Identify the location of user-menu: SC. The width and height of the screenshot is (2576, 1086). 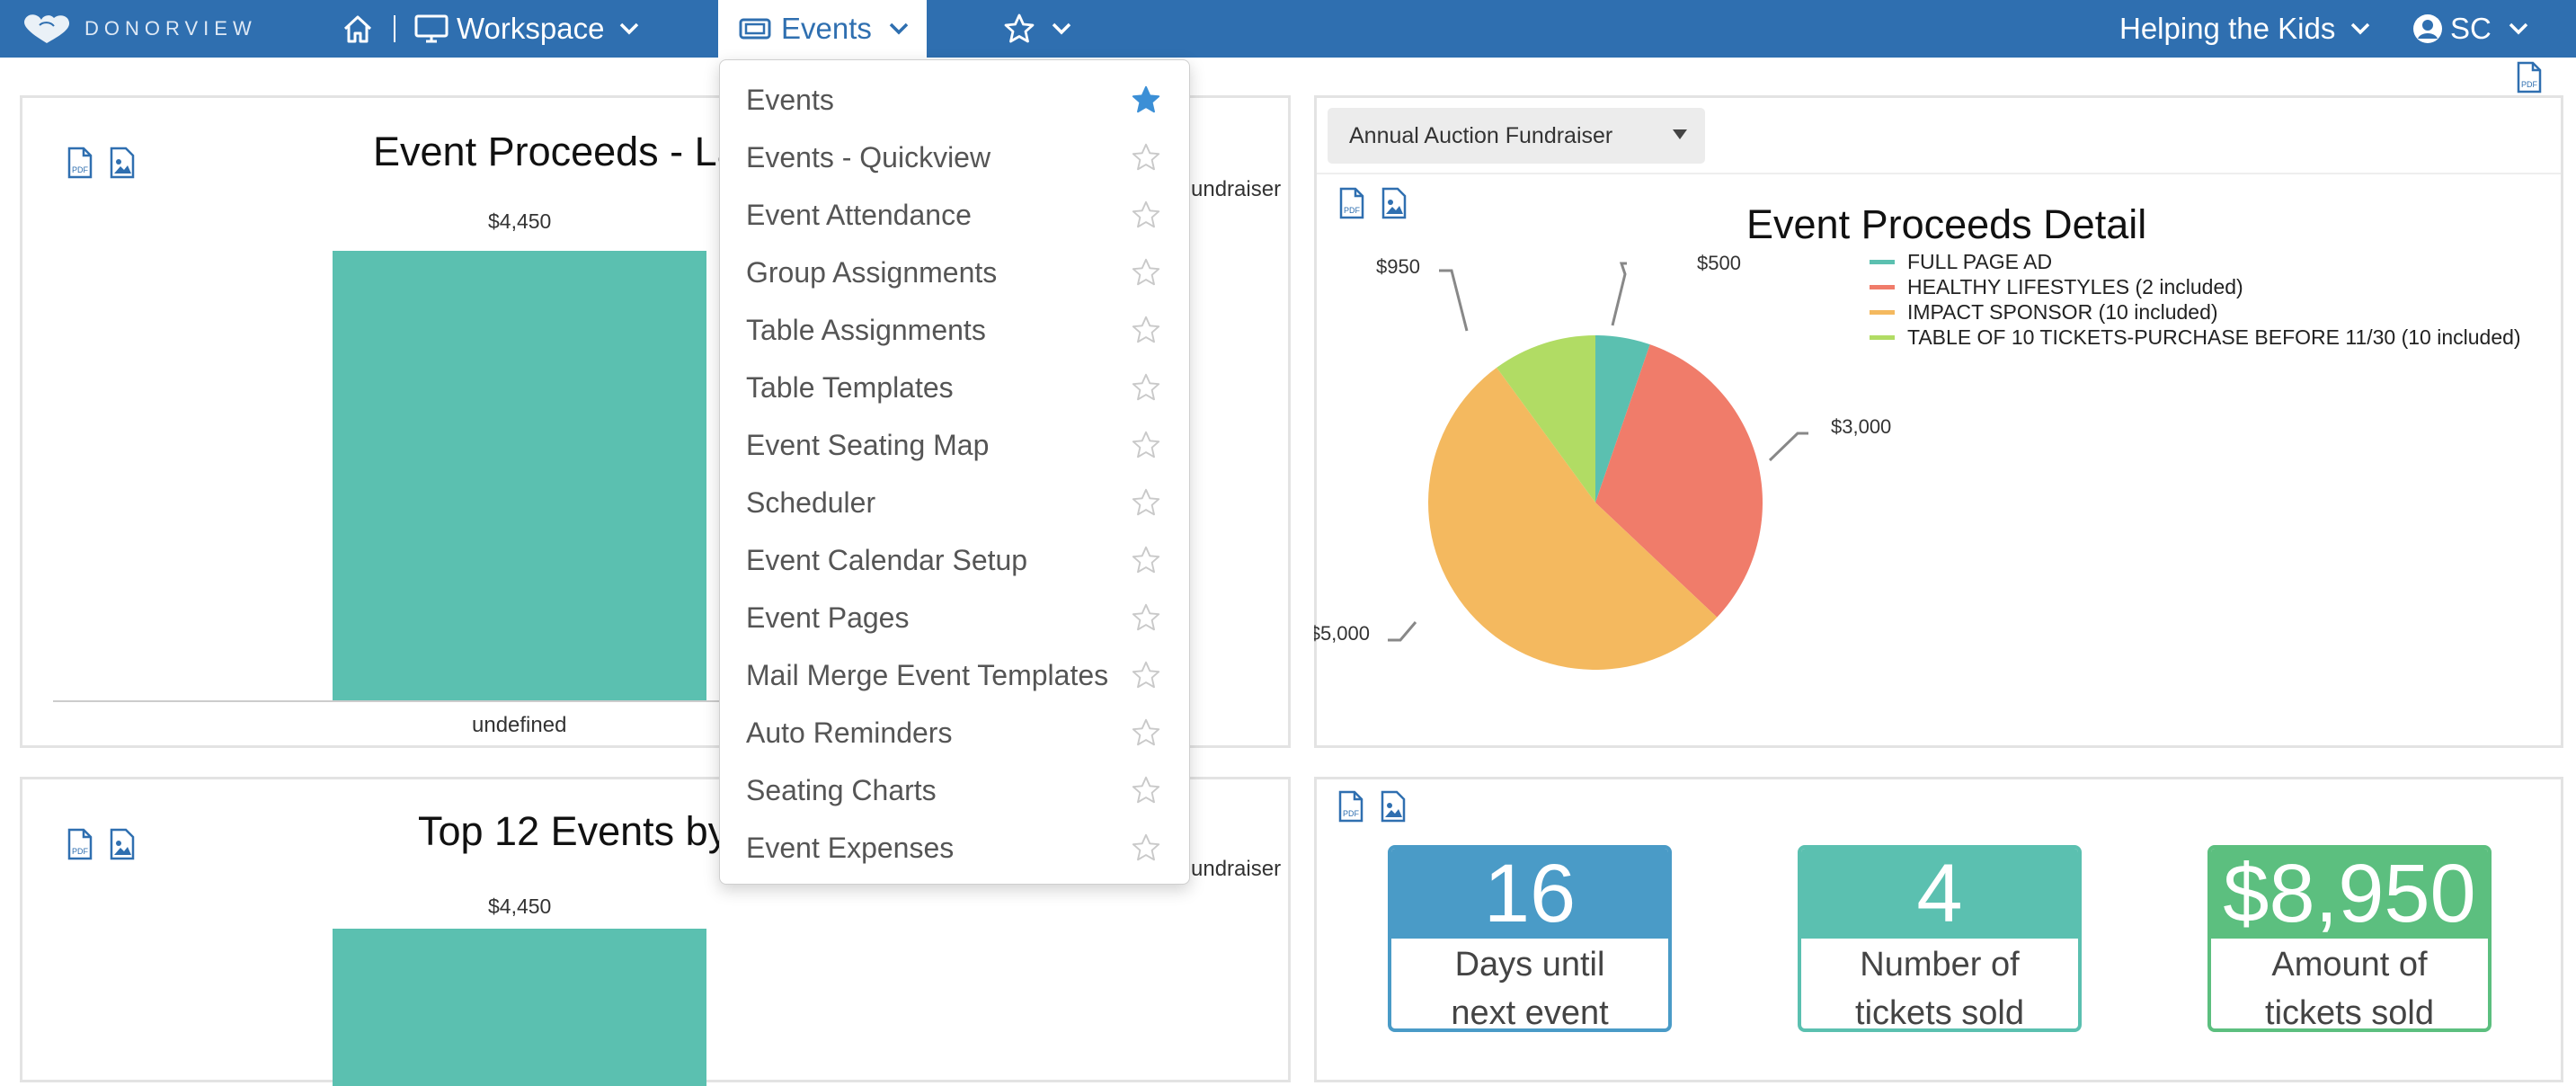
(2470, 29).